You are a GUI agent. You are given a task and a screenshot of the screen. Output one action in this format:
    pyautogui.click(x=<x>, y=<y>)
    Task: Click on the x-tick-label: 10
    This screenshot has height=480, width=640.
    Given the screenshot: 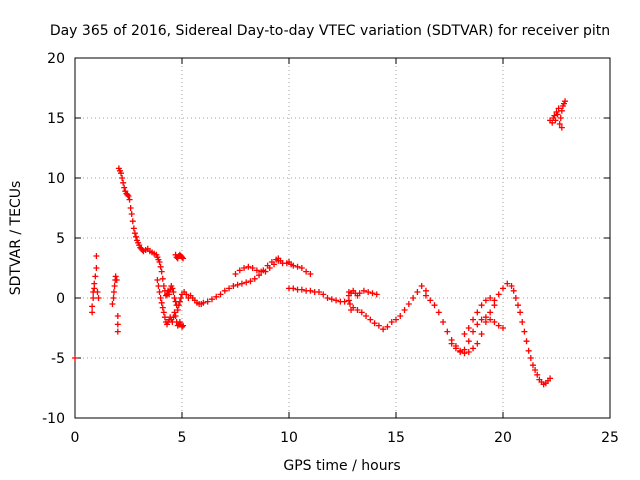 What is the action you would take?
    pyautogui.click(x=289, y=438)
    